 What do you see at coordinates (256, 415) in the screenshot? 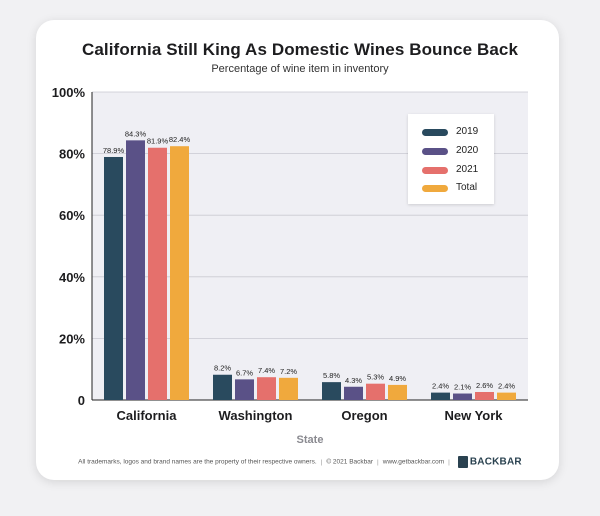
I see `x-tick-label: Washington` at bounding box center [256, 415].